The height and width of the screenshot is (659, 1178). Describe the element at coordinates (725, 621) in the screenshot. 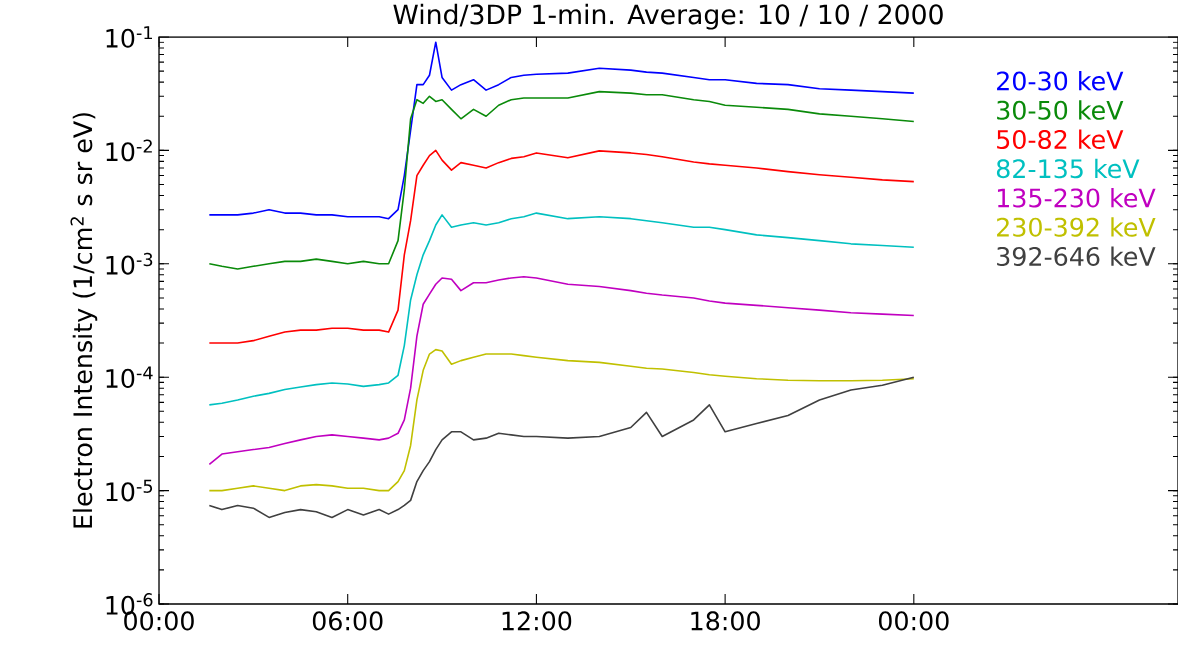

I see `x-tick-label: 18:00` at that location.